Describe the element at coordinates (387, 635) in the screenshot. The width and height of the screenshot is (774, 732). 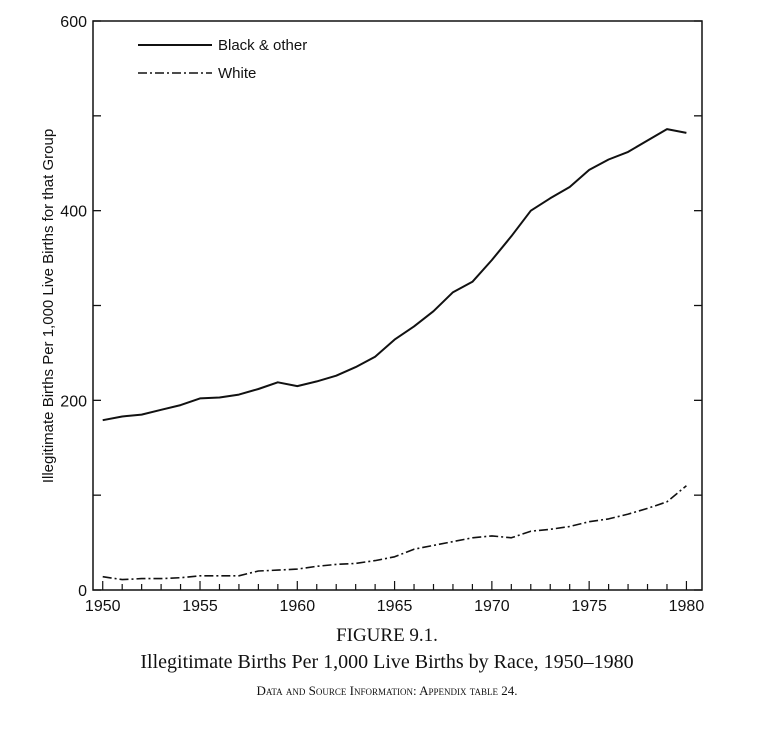
I see `figure-label: FIGURE 9.1.` at that location.